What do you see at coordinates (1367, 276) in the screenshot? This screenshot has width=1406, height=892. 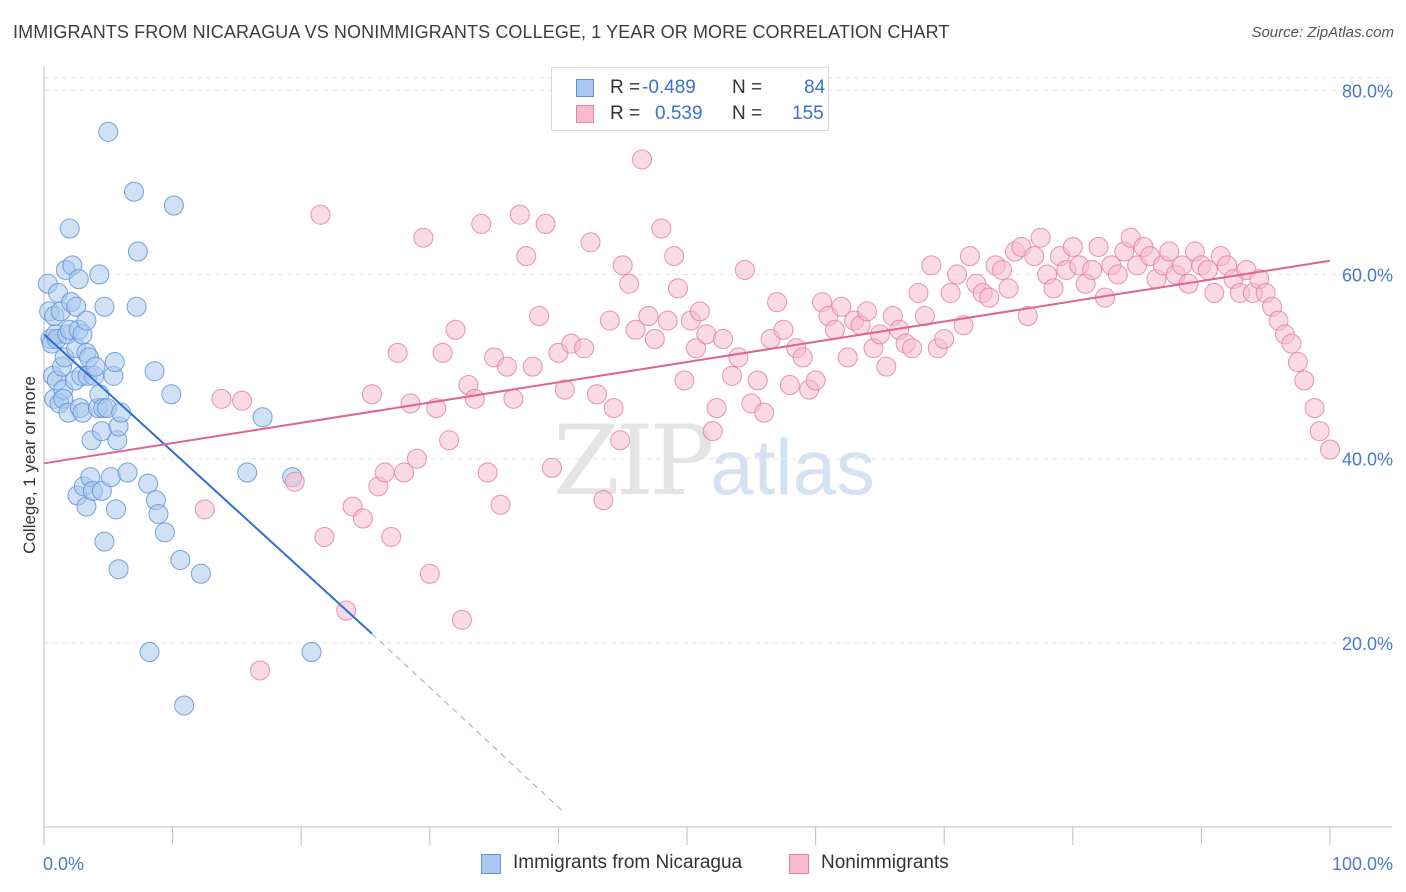 I see `y-tick-label: 60.0%` at bounding box center [1367, 276].